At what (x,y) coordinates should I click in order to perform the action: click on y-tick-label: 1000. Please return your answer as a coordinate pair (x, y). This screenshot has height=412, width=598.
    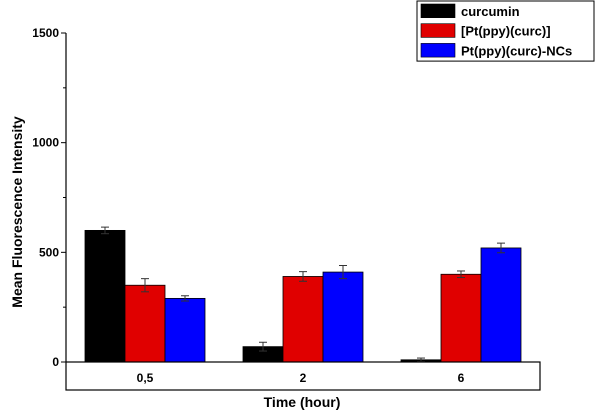
    Looking at the image, I should click on (45, 143).